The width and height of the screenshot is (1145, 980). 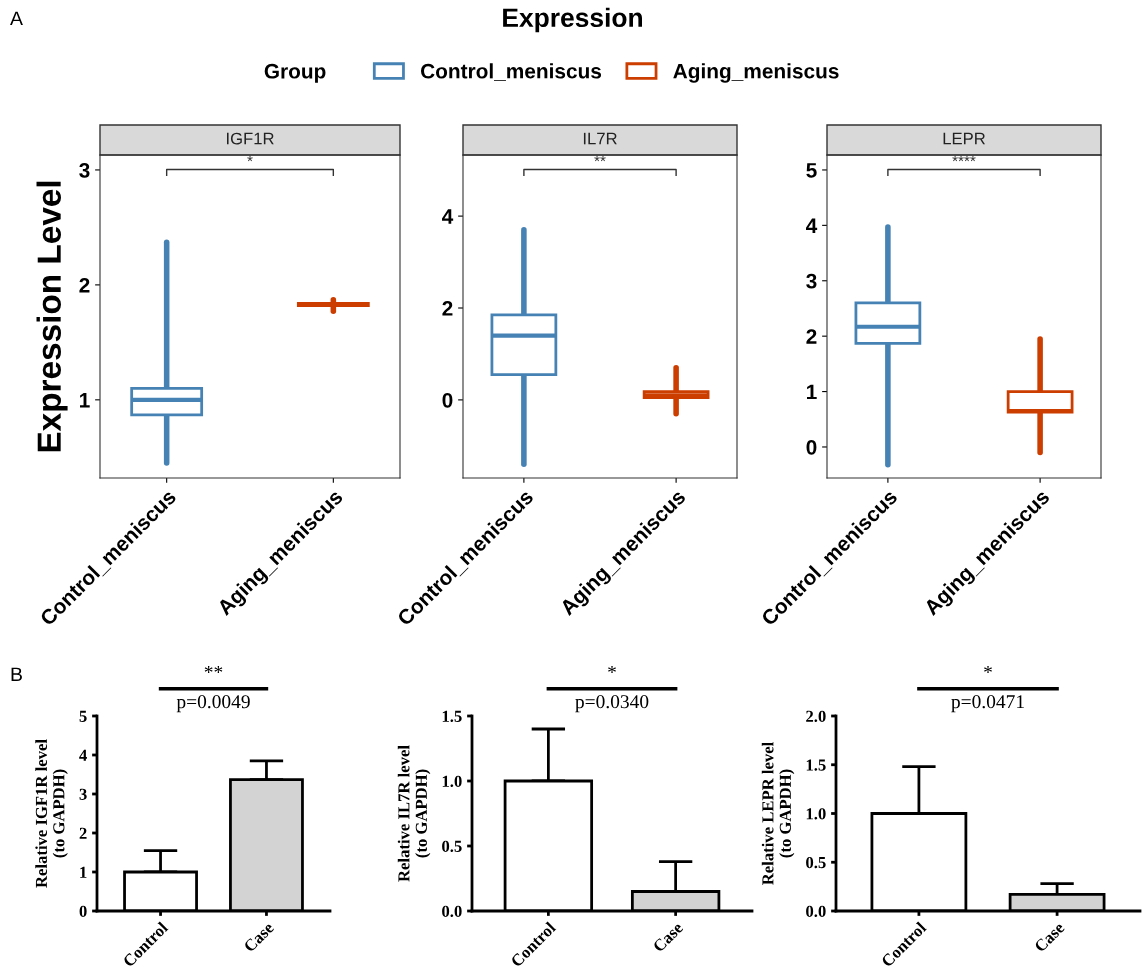 What do you see at coordinates (816, 716) in the screenshot?
I see `y-tick-label: 2.0` at bounding box center [816, 716].